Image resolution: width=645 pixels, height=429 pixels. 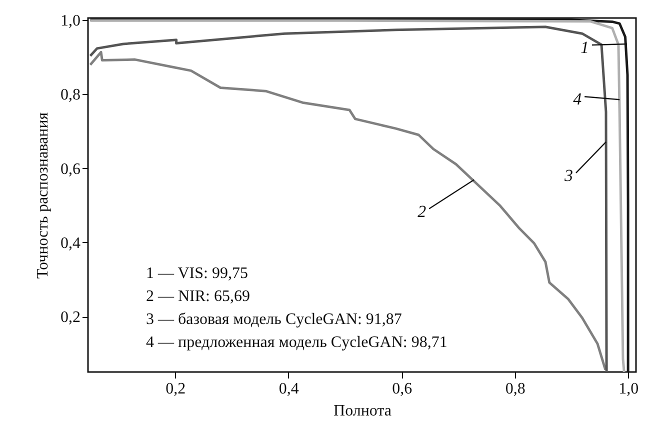 What do you see at coordinates (197, 273) in the screenshot?
I see `annotation: 1 — VIS: 99,75` at bounding box center [197, 273].